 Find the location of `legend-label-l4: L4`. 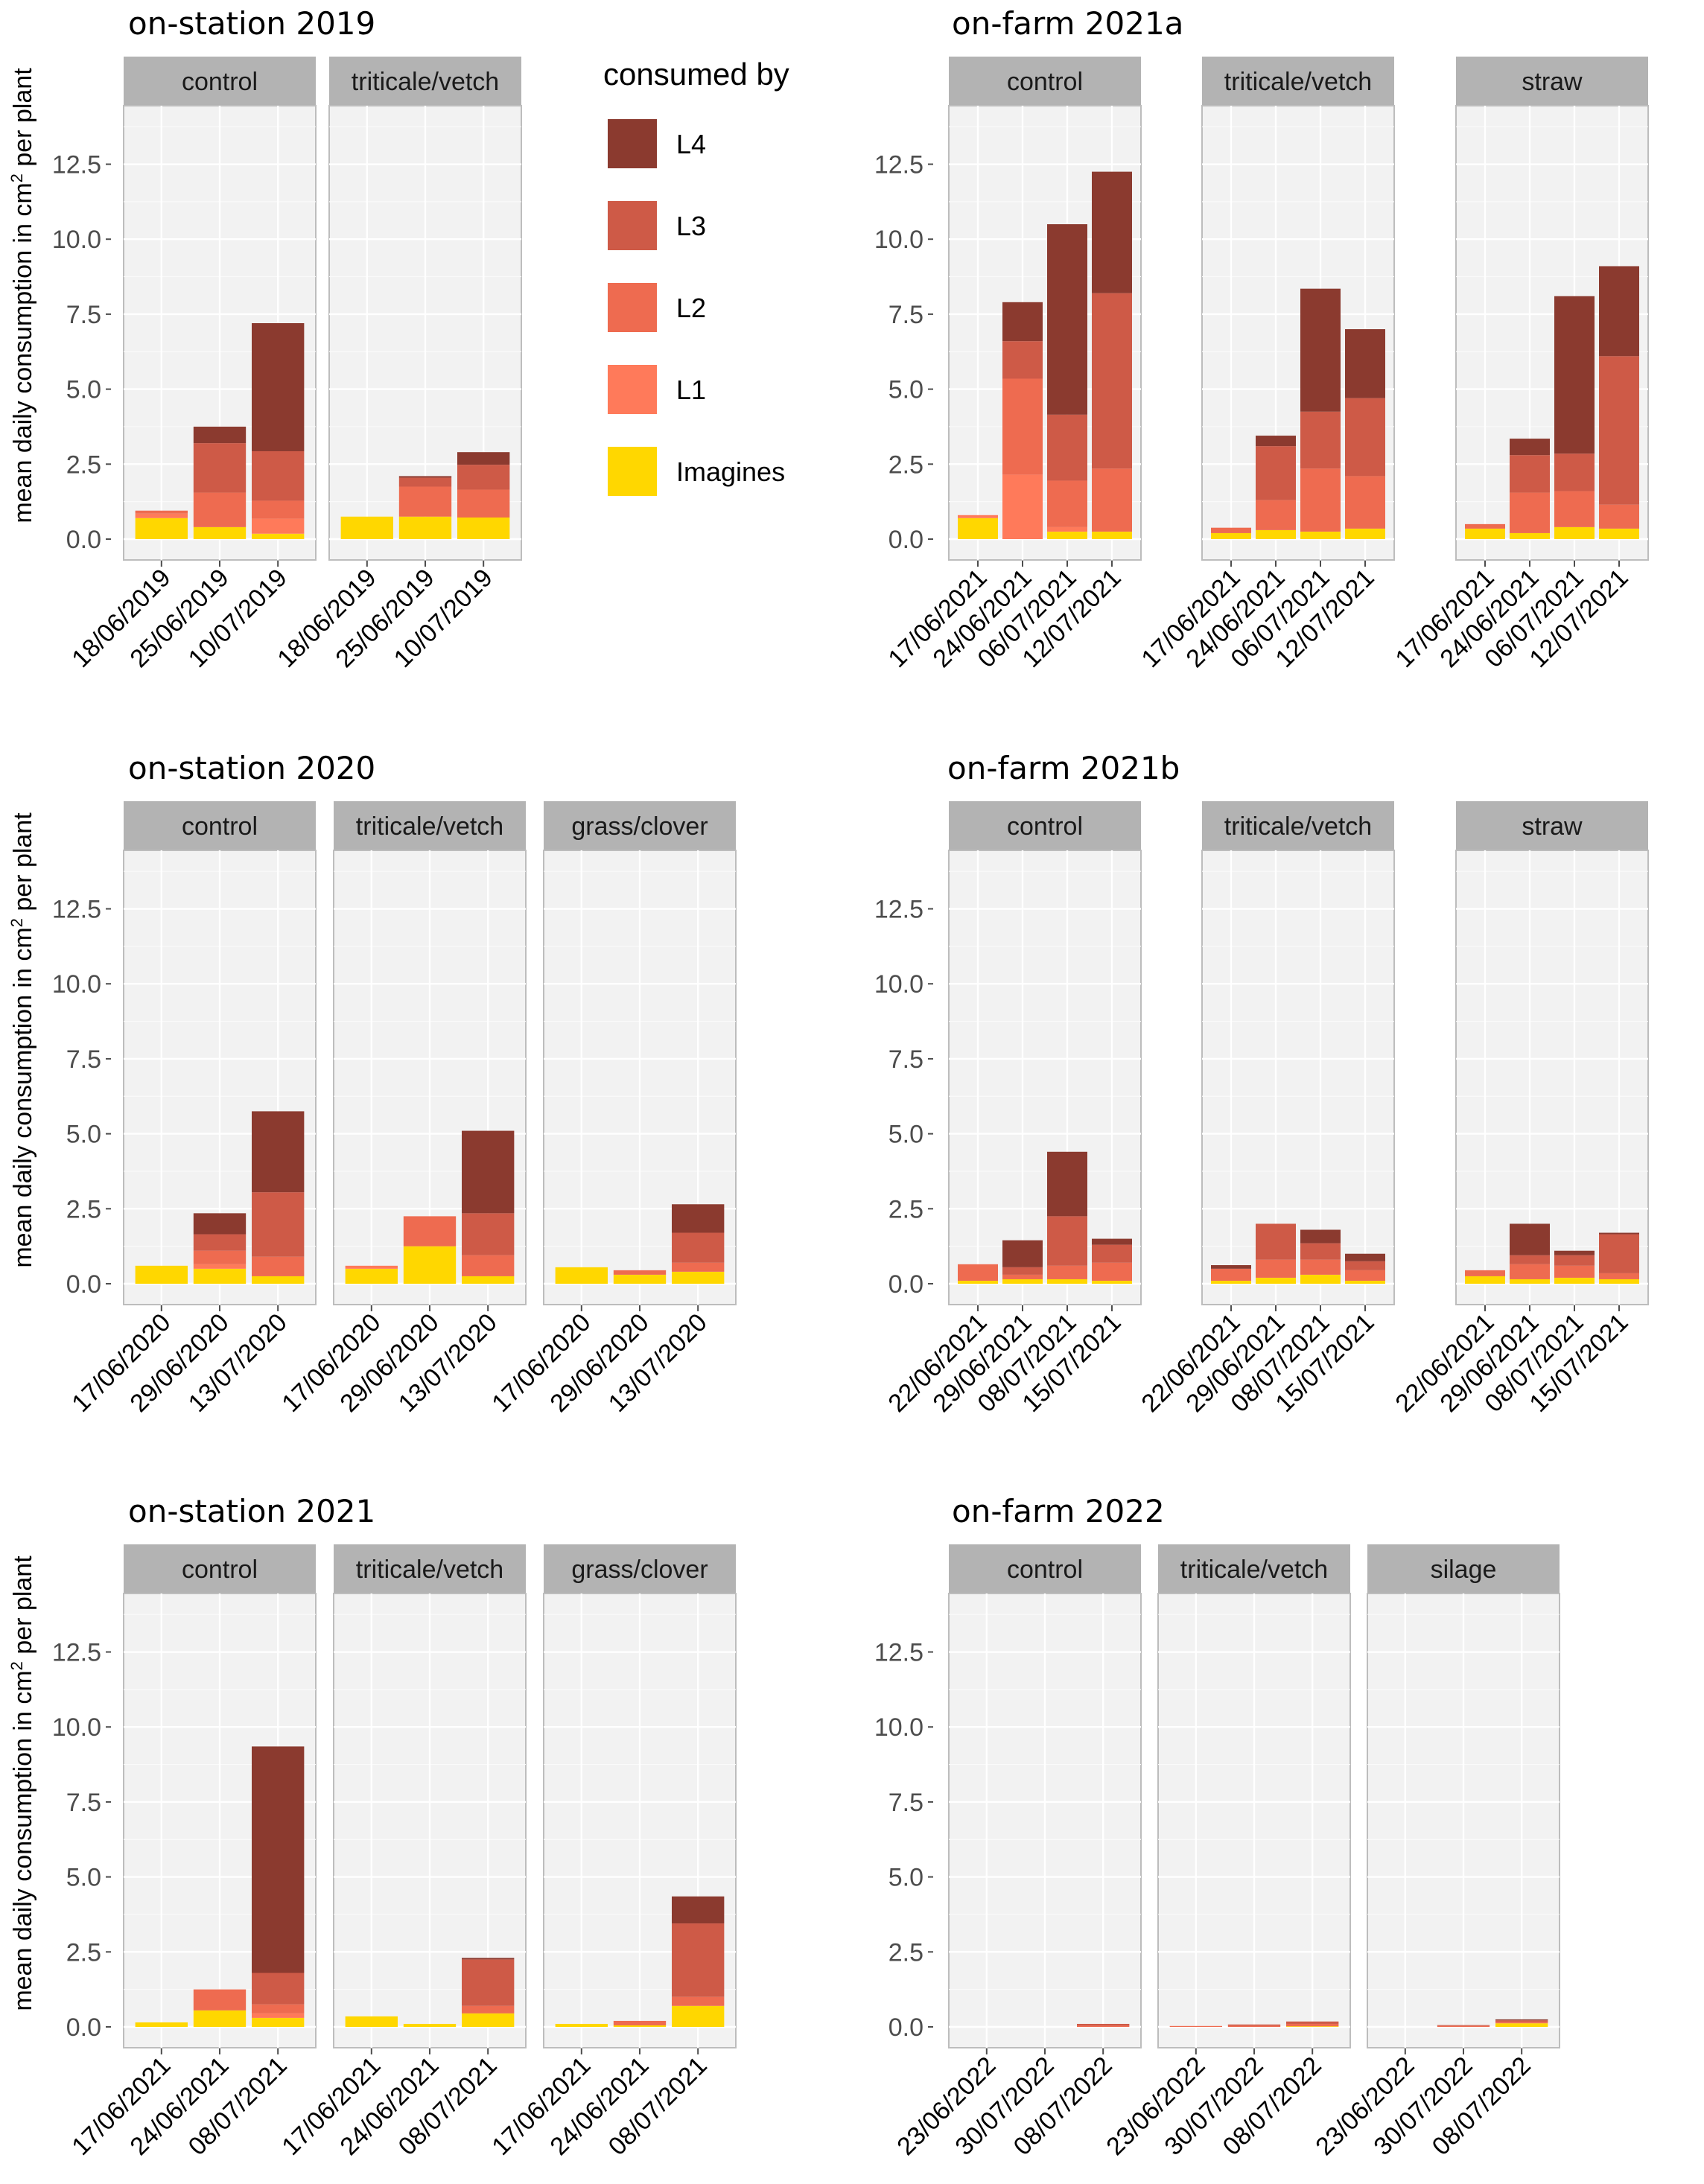

legend-label-l4: L4 is located at coordinates (691, 144).